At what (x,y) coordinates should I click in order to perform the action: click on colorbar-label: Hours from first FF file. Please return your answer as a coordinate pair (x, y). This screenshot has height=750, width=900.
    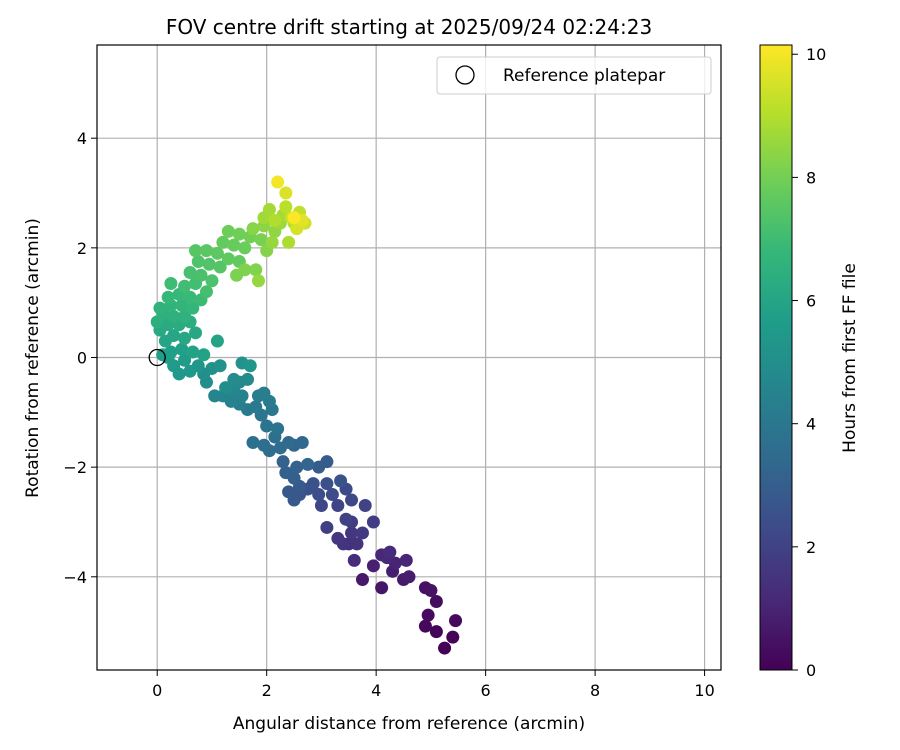
    Looking at the image, I should click on (850, 358).